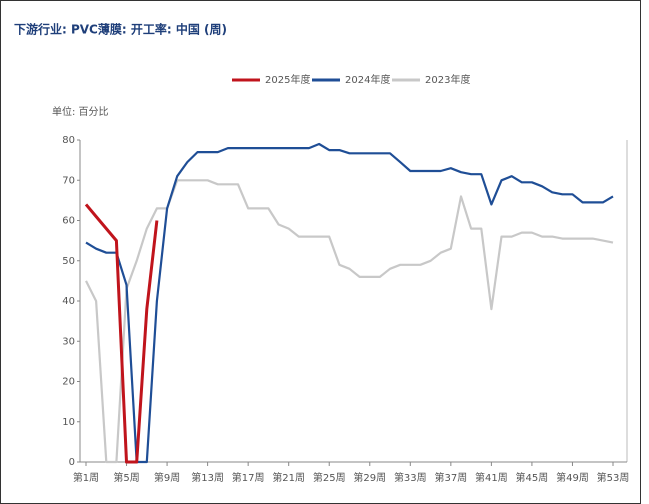 This screenshot has height=504, width=649. Describe the element at coordinates (121, 333) in the screenshot. I see `series-line` at that location.